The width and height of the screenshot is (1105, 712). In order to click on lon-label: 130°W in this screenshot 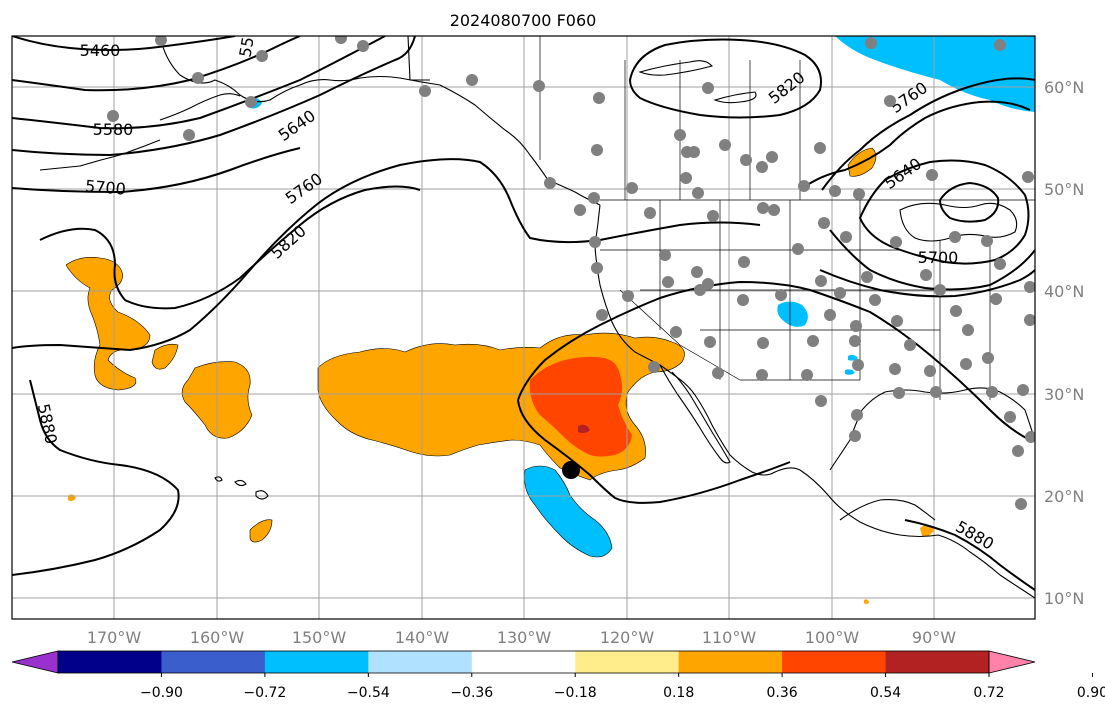, I will do `click(524, 637)`.